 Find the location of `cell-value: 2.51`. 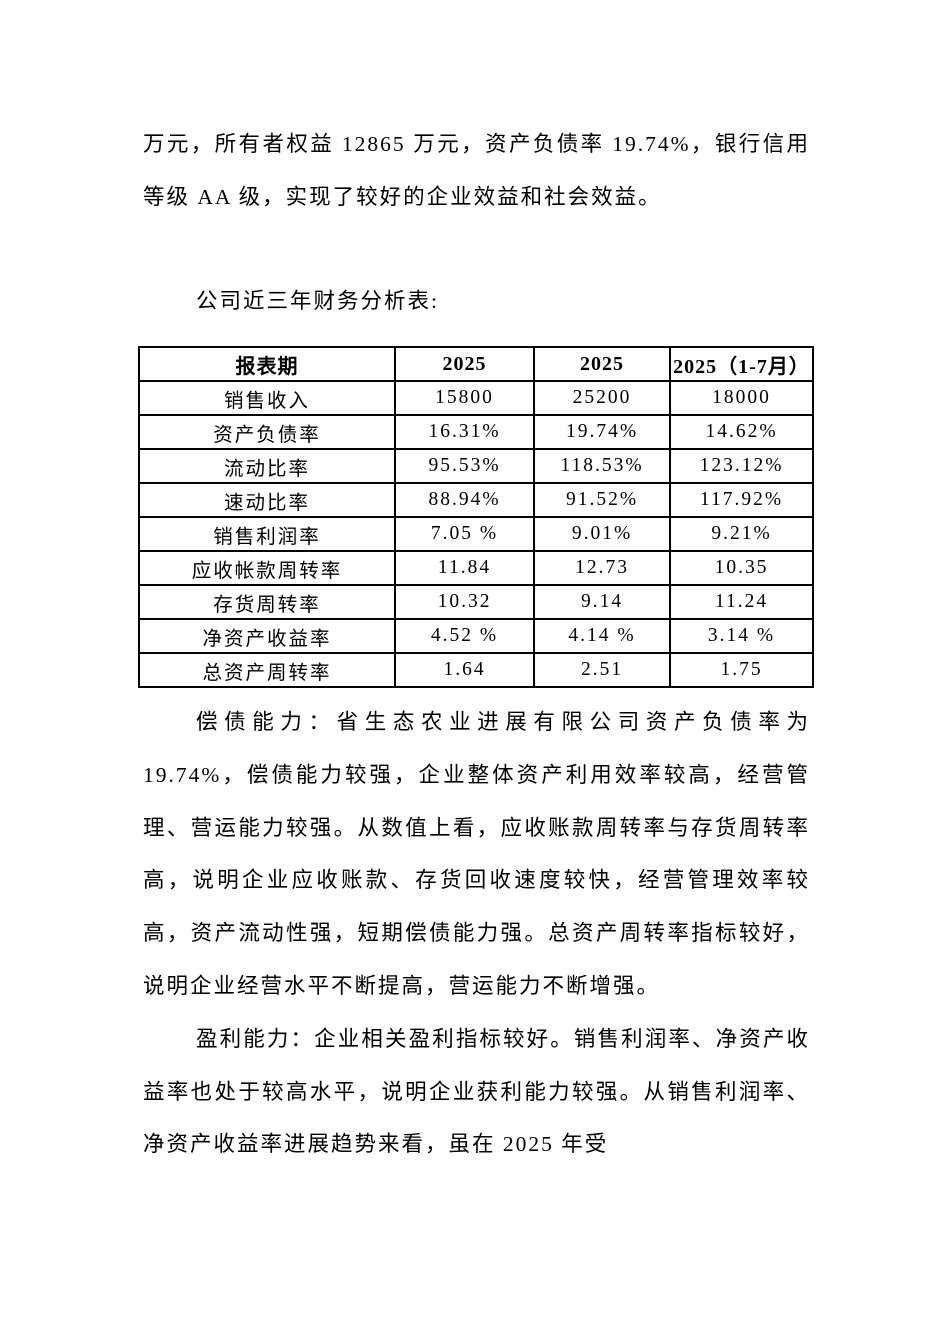

cell-value: 2.51 is located at coordinates (602, 670).